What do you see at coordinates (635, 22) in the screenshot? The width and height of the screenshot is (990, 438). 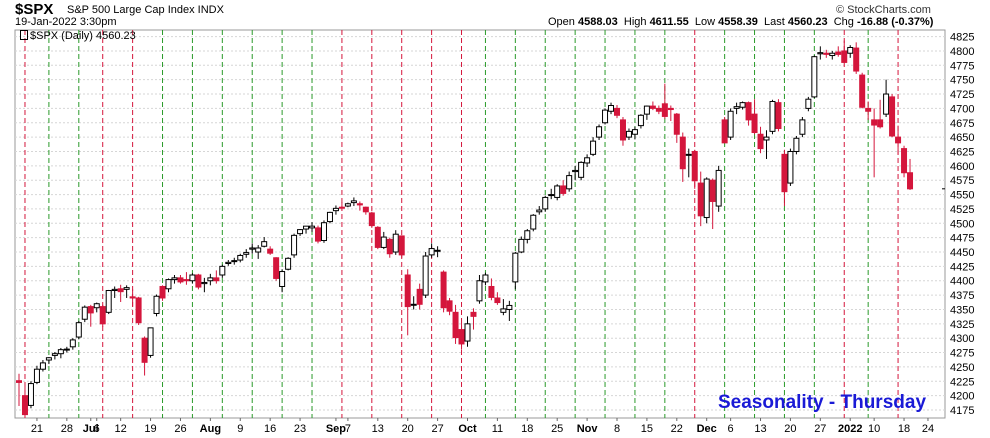 I see `high-label: High` at bounding box center [635, 22].